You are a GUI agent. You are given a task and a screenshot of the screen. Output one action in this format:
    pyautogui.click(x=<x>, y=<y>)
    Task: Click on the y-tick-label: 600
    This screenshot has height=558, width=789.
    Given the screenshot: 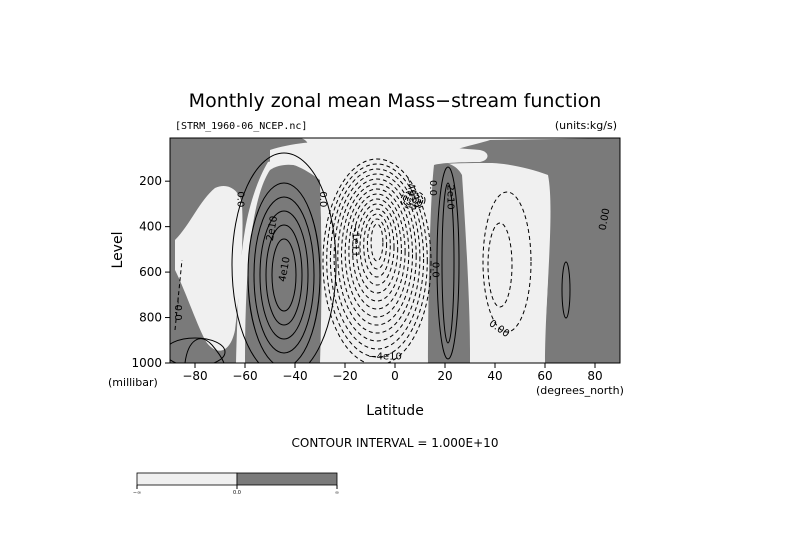 What is the action you would take?
    pyautogui.click(x=150, y=272)
    